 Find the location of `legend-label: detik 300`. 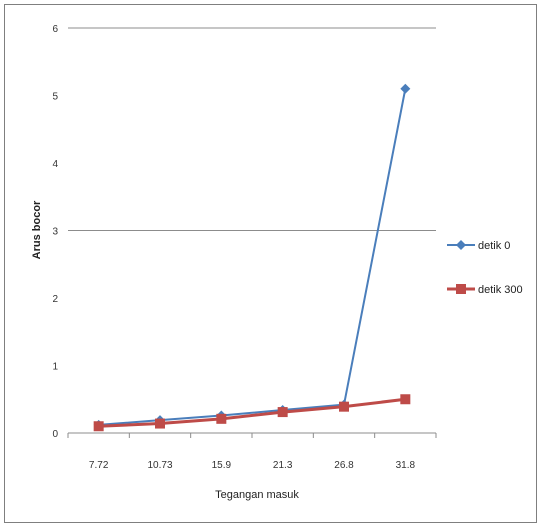

legend-label: detik 300 is located at coordinates (500, 290).